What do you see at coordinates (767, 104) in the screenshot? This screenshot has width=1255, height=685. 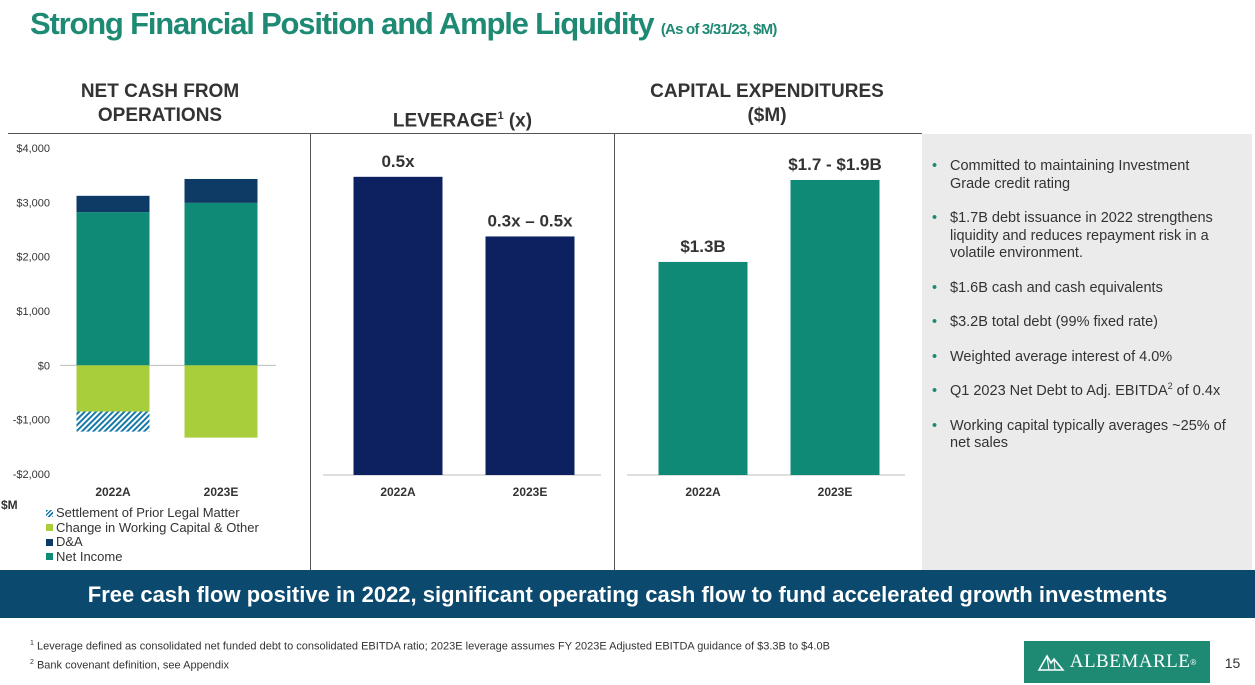 I see `capex-heading: CAPITAL EXPENDITURES ($M)` at bounding box center [767, 104].